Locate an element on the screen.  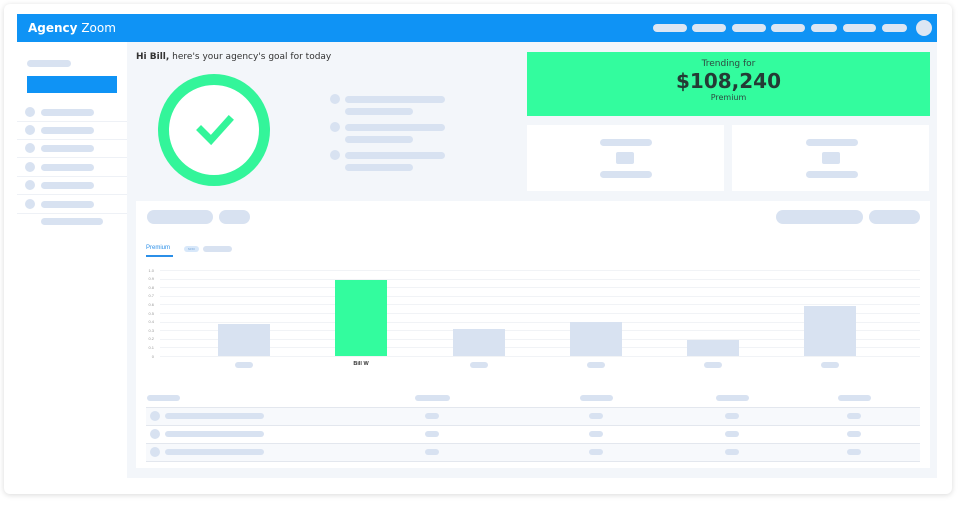
sidebar-primary-button is located at coordinates (72, 84).